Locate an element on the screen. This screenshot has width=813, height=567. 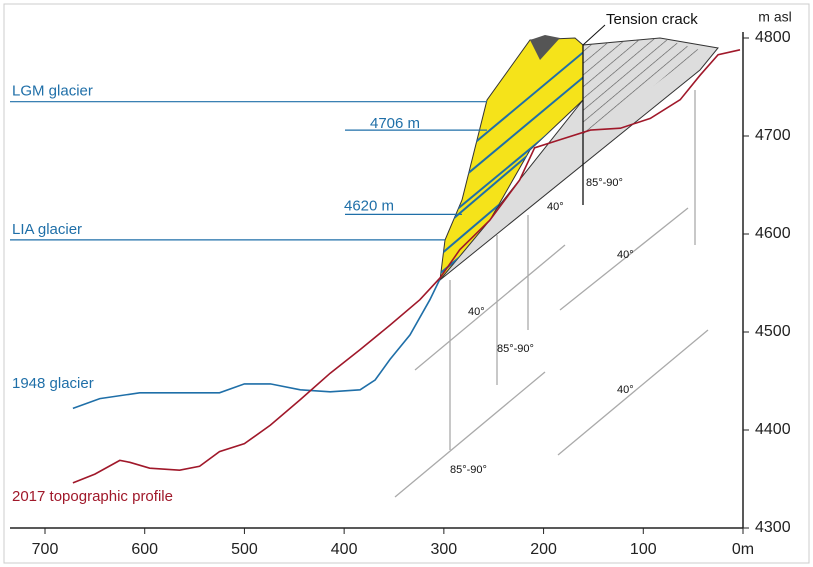
reference-label: LGM glacier is located at coordinates (52, 91).